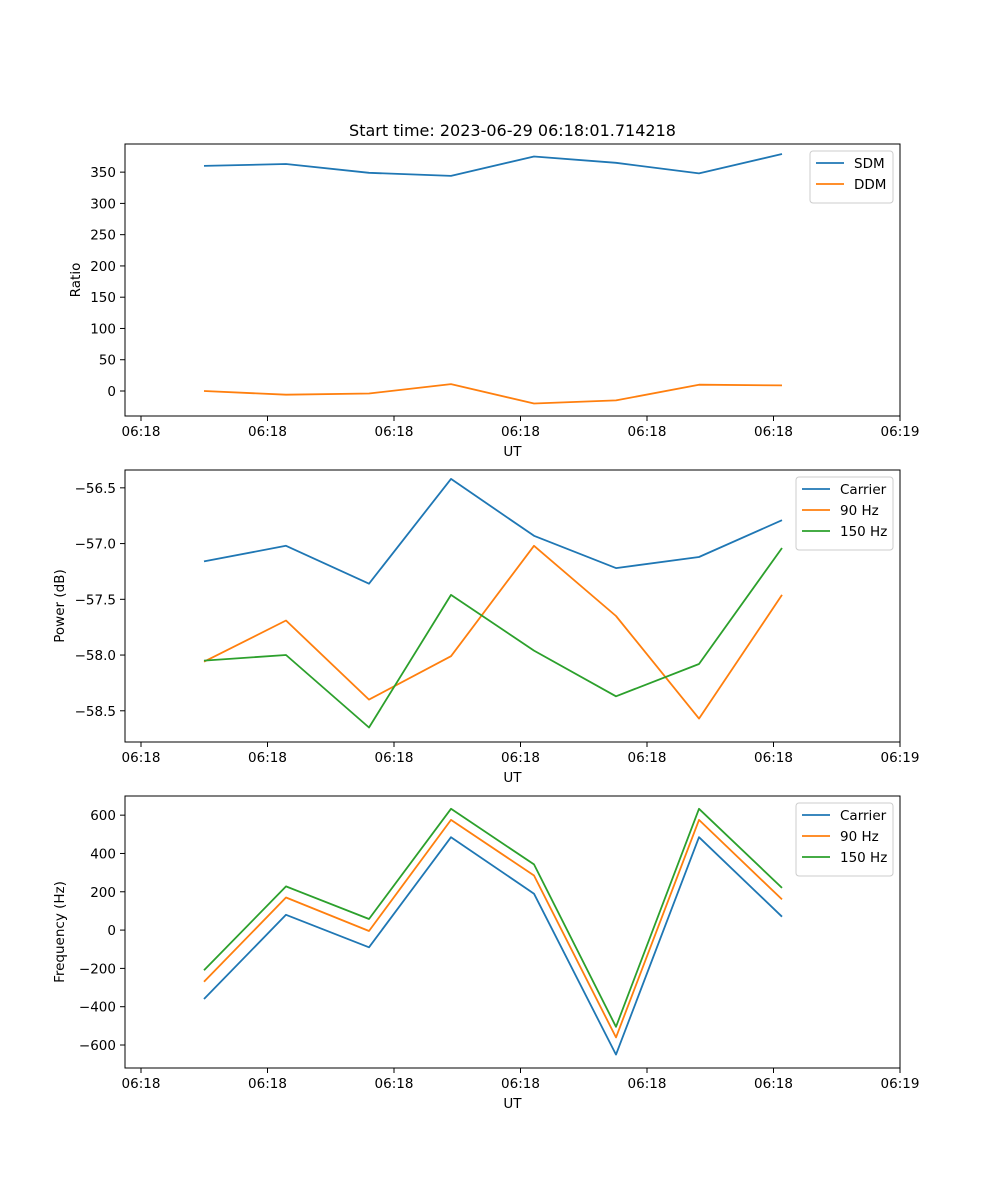  I want to click on legend: SDM DDM, so click(851, 177).